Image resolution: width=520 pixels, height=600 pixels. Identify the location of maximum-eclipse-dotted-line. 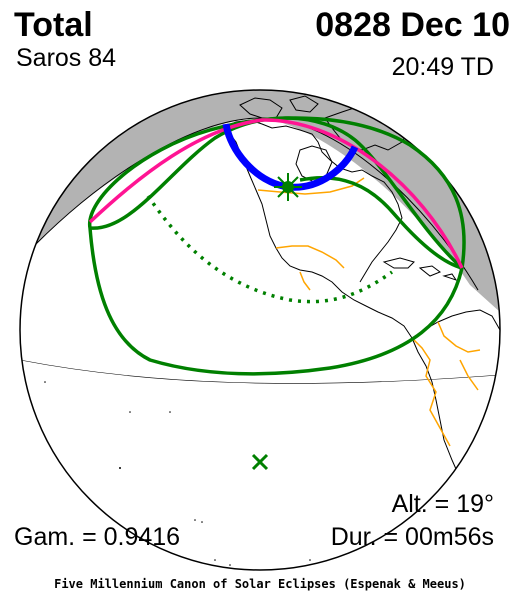
(270, 249).